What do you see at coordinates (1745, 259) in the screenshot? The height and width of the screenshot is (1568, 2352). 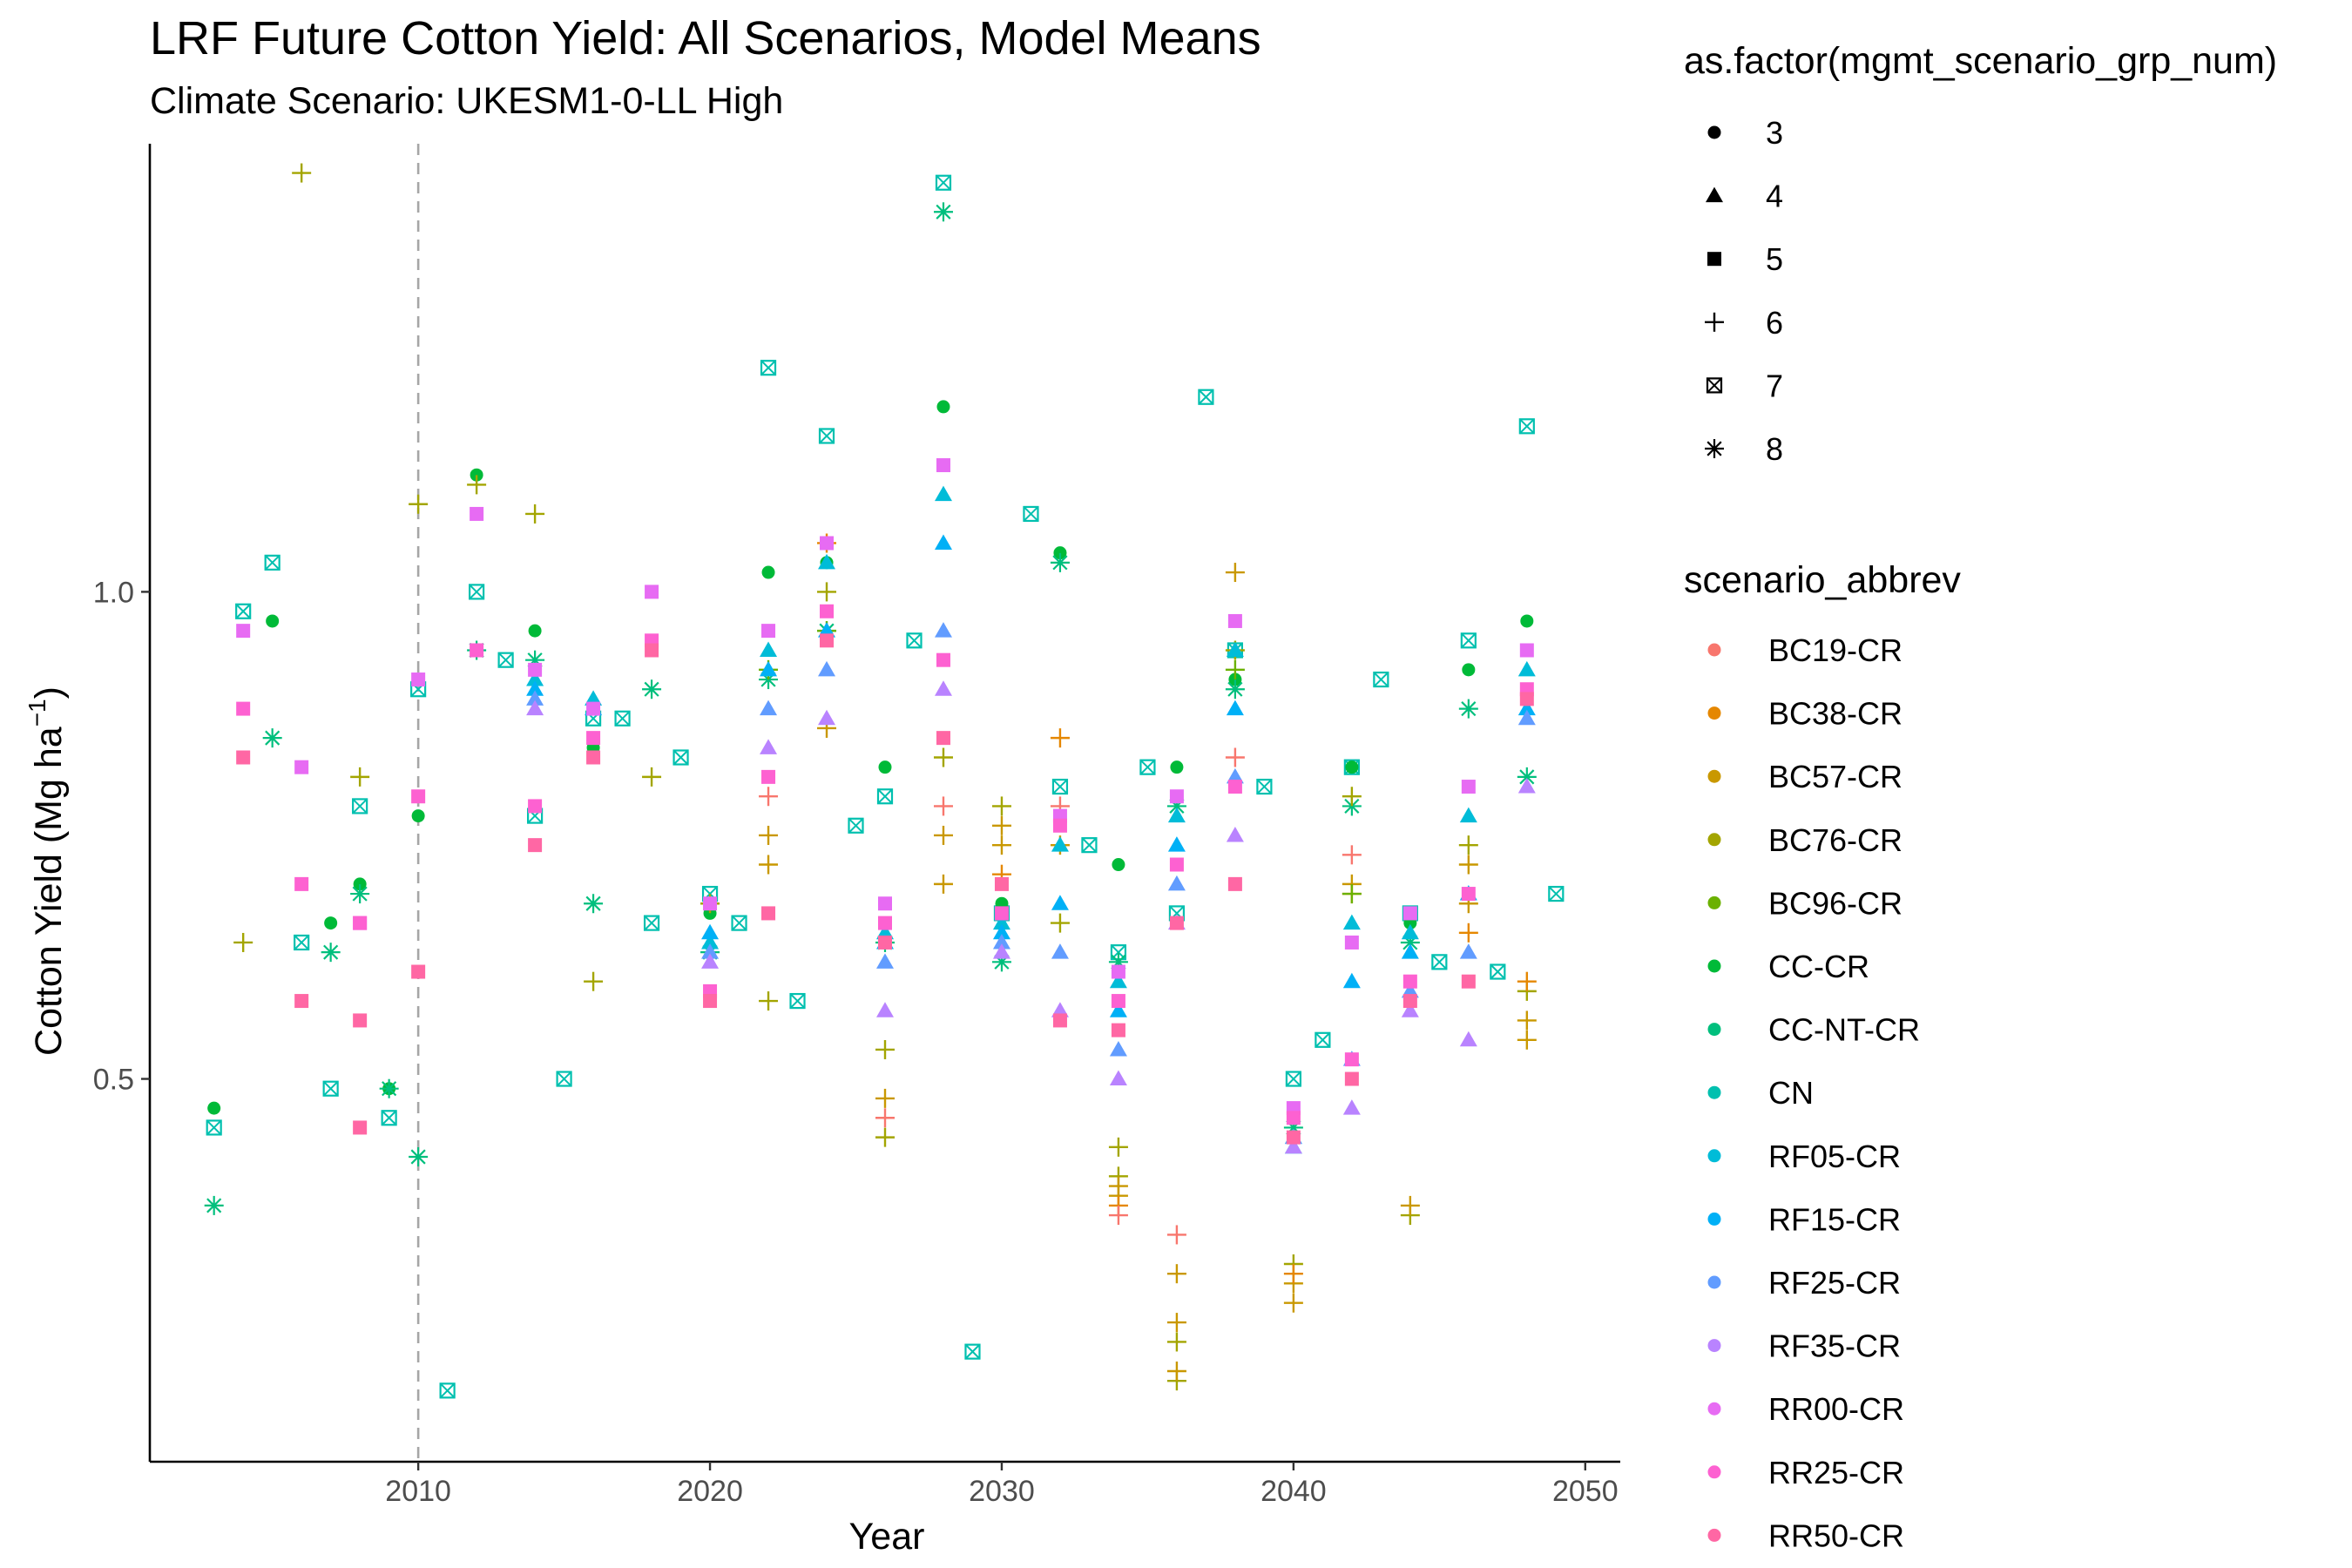 I see `shape-legend-item: 5` at bounding box center [1745, 259].